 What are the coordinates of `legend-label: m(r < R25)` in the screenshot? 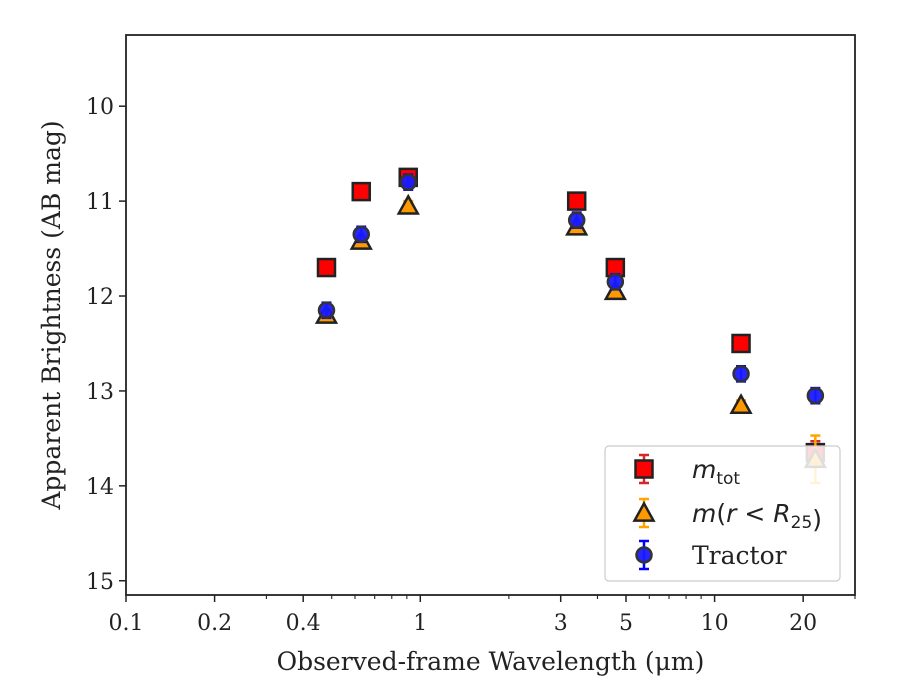 It's located at (757, 516).